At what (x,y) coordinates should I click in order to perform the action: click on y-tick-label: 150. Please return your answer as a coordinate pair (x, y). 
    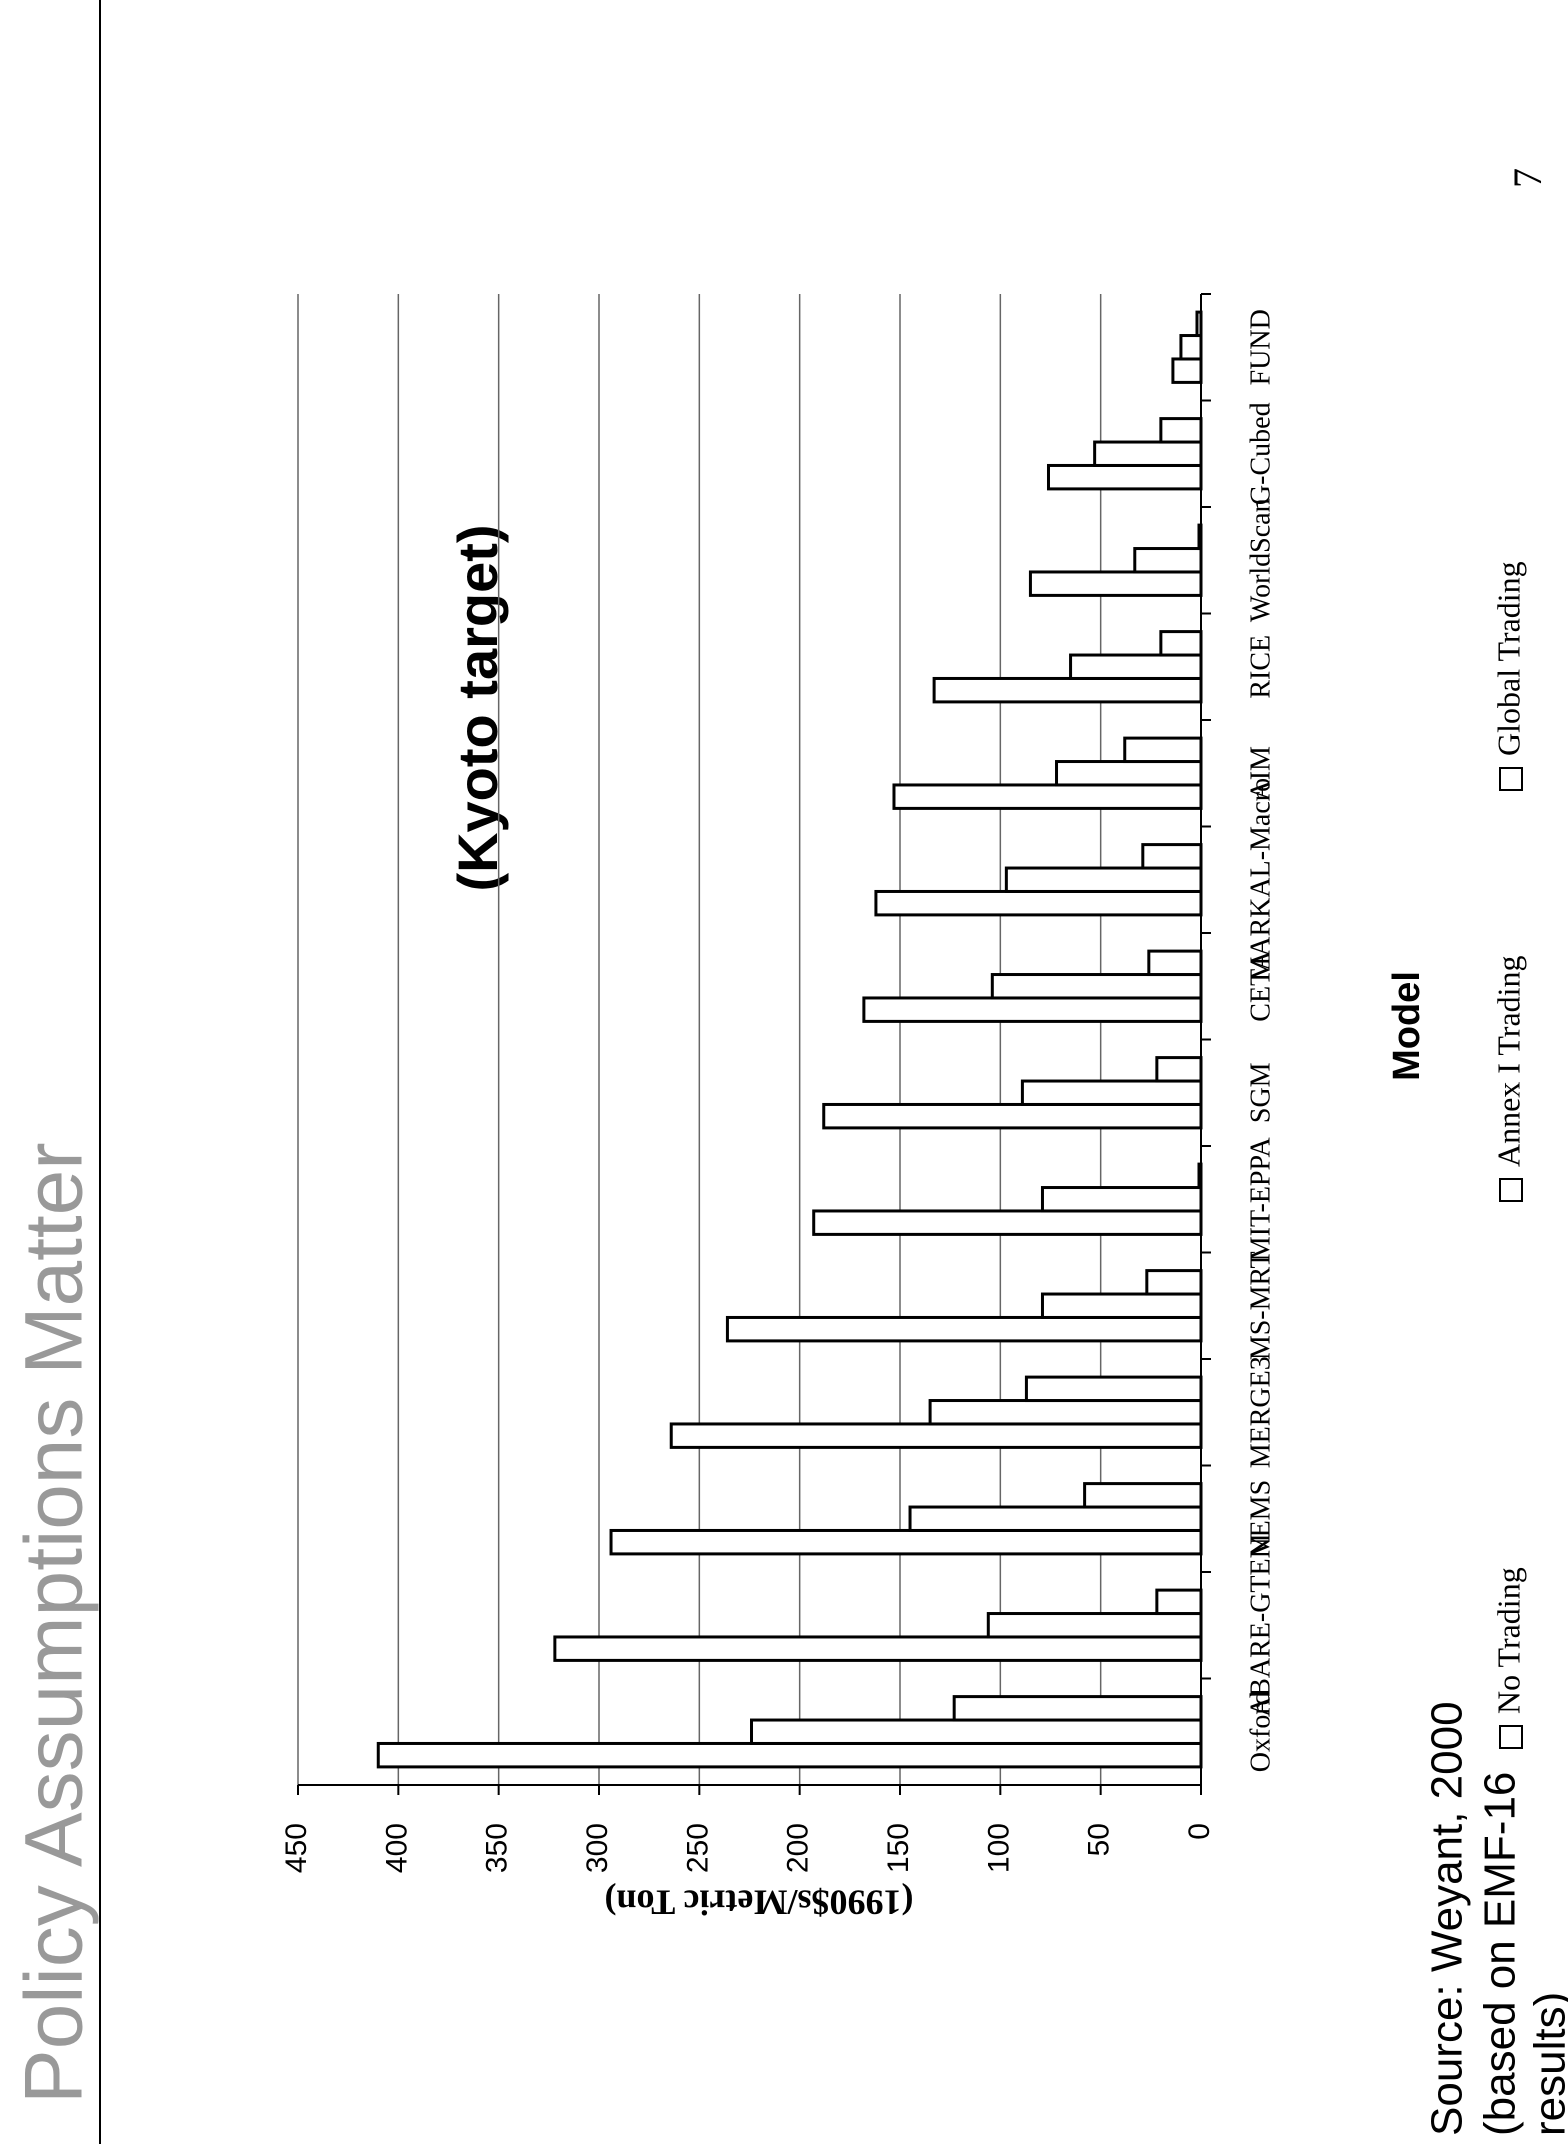
    Looking at the image, I should click on (898, 1848).